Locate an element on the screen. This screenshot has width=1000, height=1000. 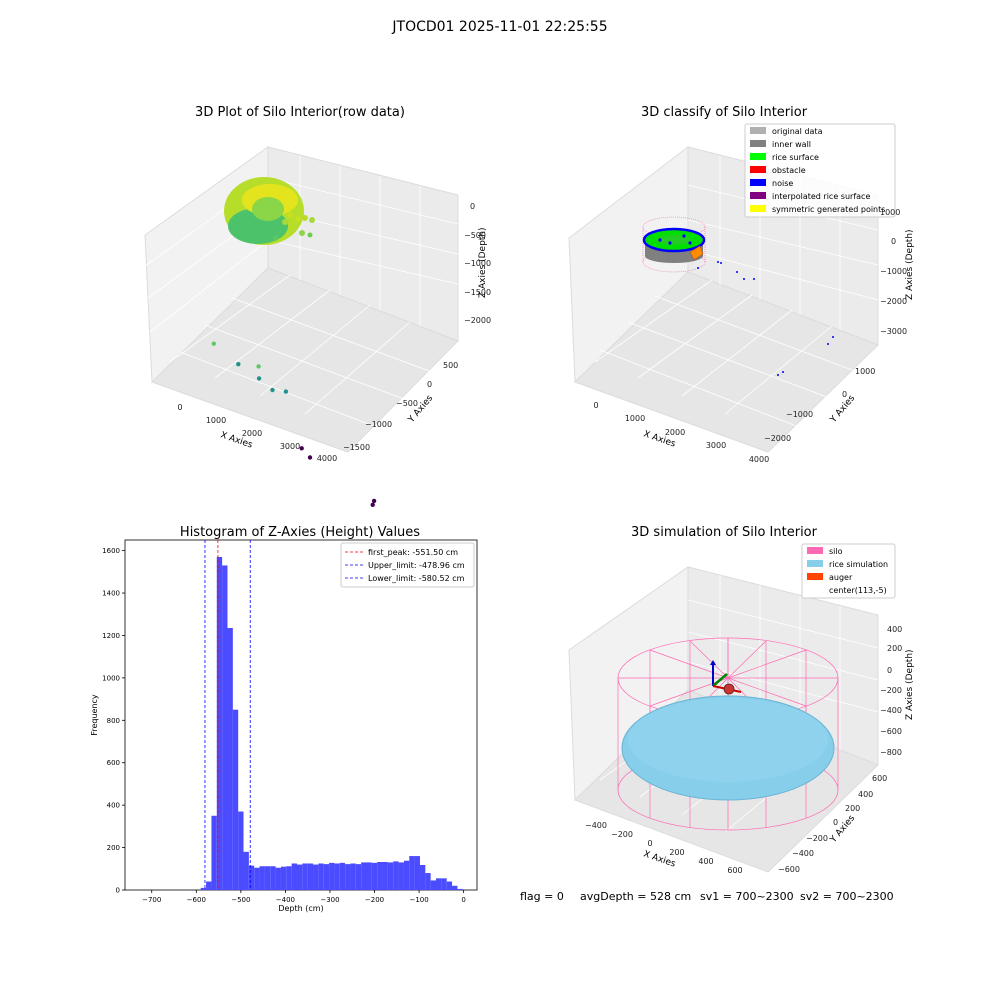
cls-legend-label: interpolated rice surface is located at coordinates (821, 196).